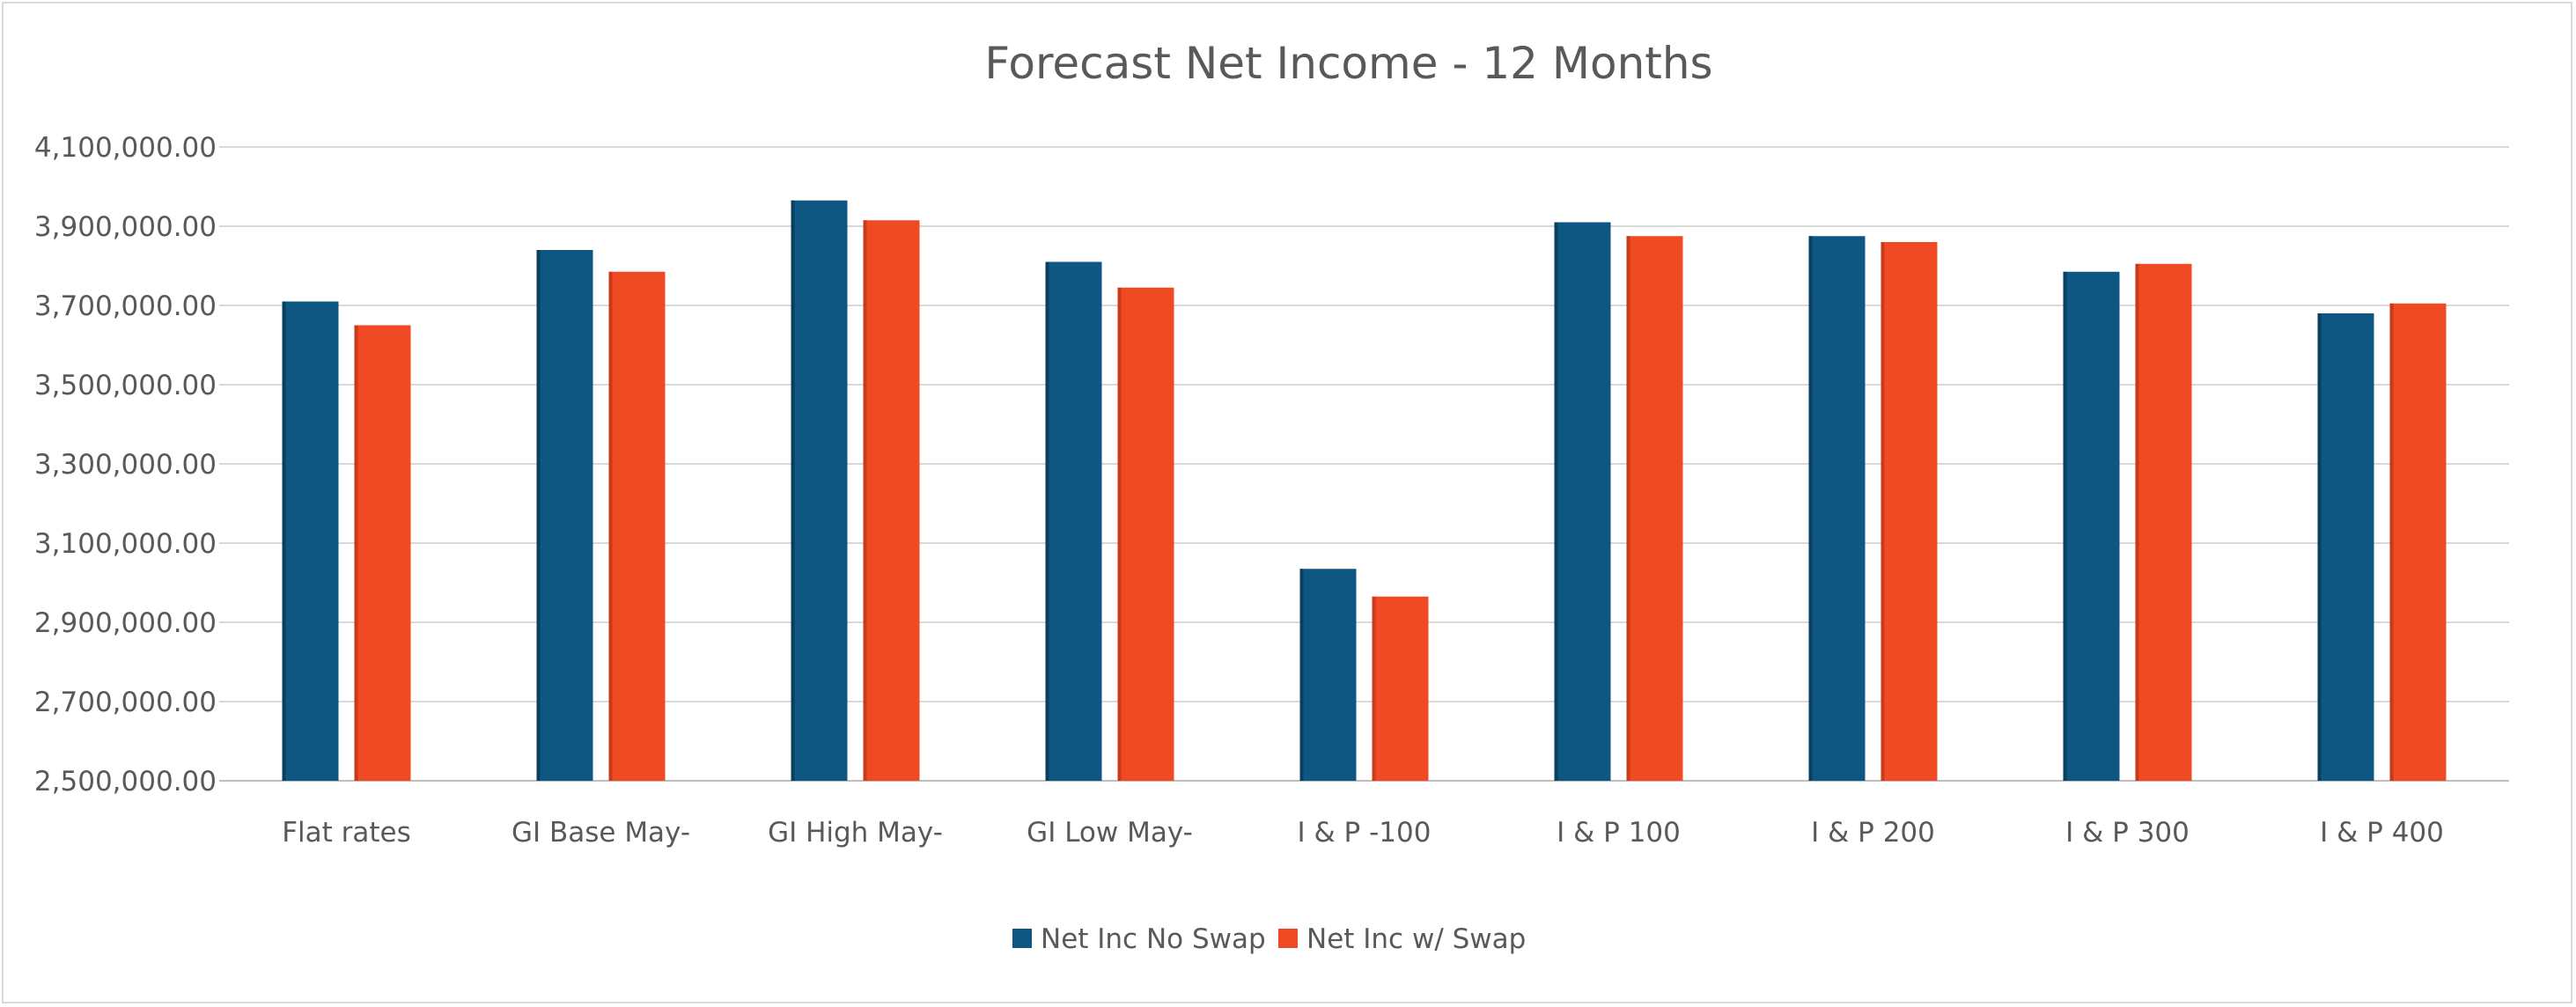 The height and width of the screenshot is (1007, 2576). Describe the element at coordinates (126, 306) in the screenshot. I see `y-tick-label: 3,700,000.00` at that location.